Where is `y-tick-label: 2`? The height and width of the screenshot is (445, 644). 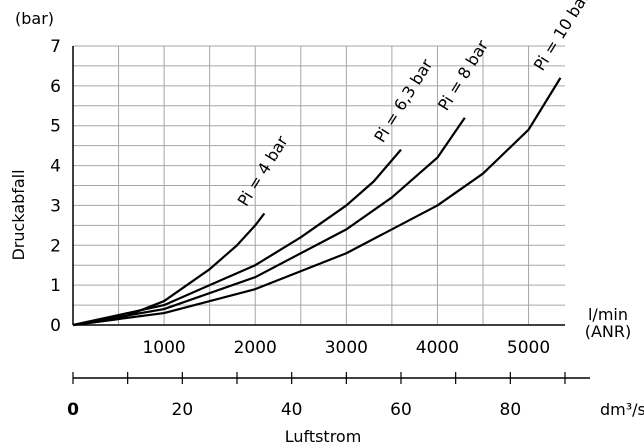
y-tick-label: 2 is located at coordinates (55, 246).